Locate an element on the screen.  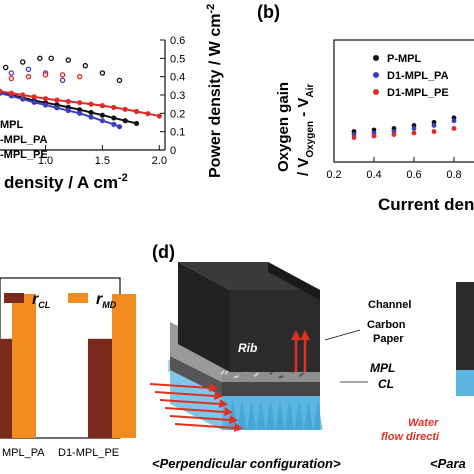
rib-front-face is located at coordinates (275, 331).